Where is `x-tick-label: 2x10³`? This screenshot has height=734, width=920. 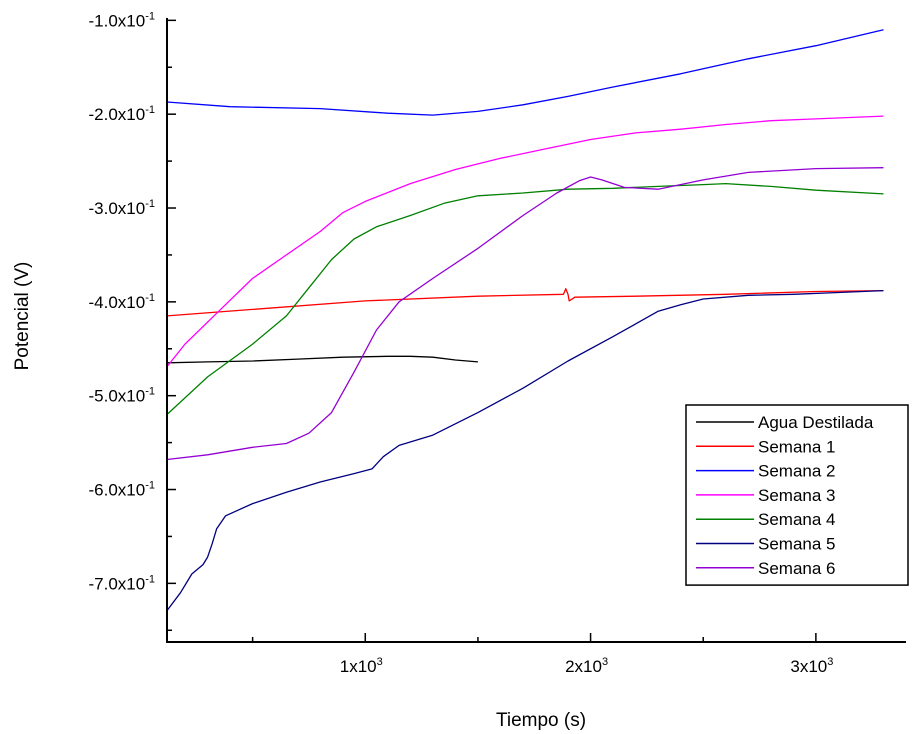 x-tick-label: 2x10³ is located at coordinates (586, 666).